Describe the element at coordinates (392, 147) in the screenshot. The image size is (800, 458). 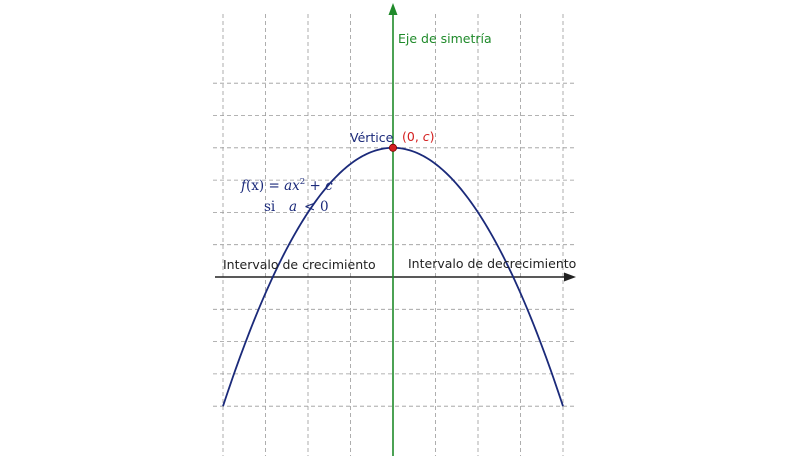
I see `vertex-point` at that location.